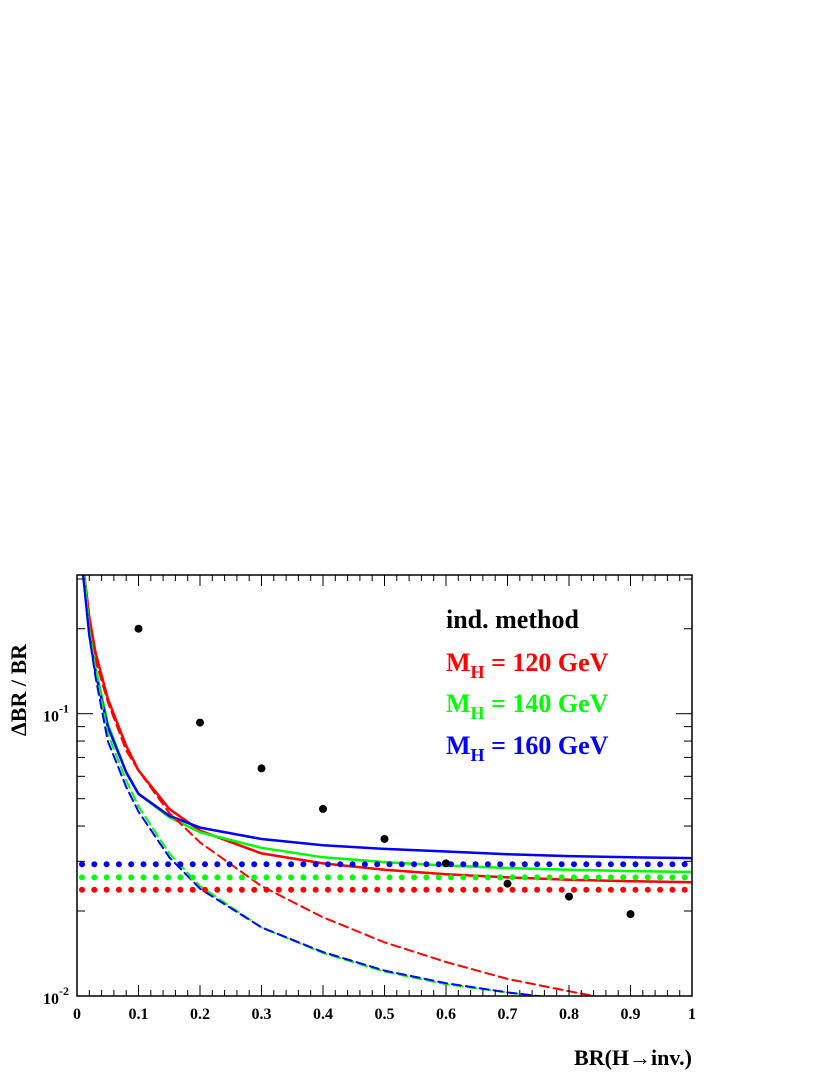 The image size is (830, 1075). Describe the element at coordinates (569, 1014) in the screenshot. I see `x-tick-label: 0.8` at that location.